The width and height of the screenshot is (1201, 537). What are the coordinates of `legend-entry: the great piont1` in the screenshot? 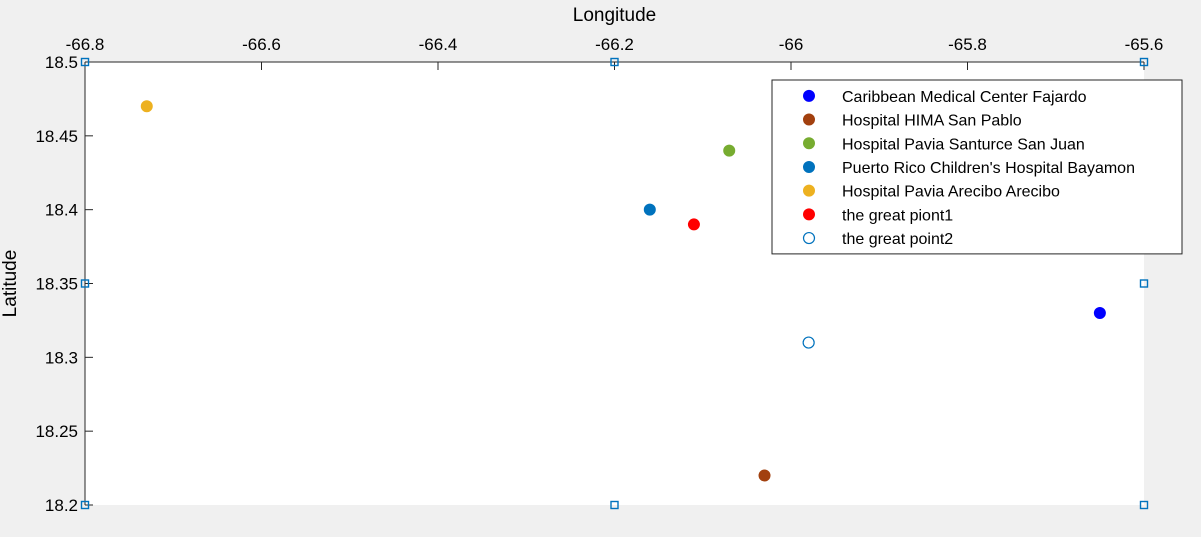 It's located at (897, 215).